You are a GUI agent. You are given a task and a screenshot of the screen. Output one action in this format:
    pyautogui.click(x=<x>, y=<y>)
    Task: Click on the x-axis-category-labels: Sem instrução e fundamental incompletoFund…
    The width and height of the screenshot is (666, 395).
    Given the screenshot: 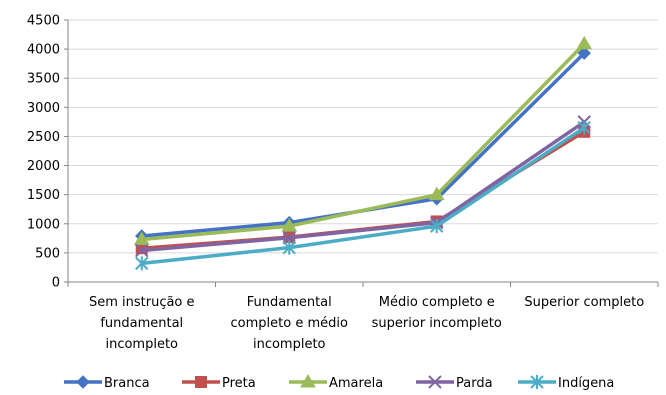 What is the action you would take?
    pyautogui.click(x=366, y=323)
    